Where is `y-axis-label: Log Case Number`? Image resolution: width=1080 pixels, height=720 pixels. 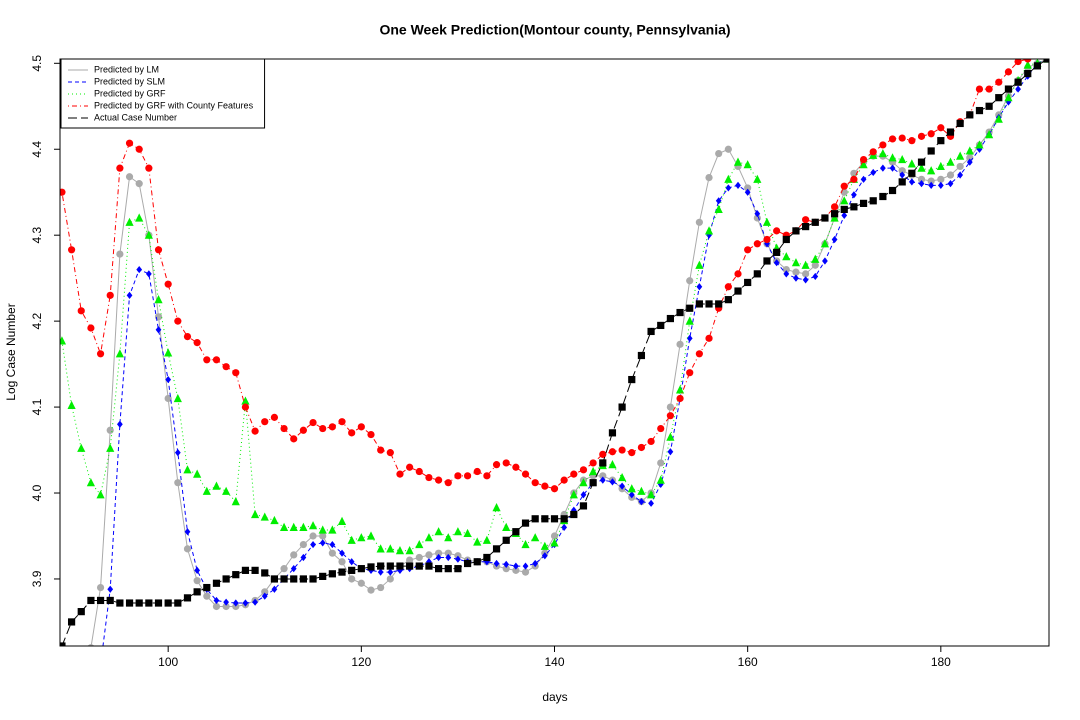
y-axis-label: Log Case Number is located at coordinates (11, 351).